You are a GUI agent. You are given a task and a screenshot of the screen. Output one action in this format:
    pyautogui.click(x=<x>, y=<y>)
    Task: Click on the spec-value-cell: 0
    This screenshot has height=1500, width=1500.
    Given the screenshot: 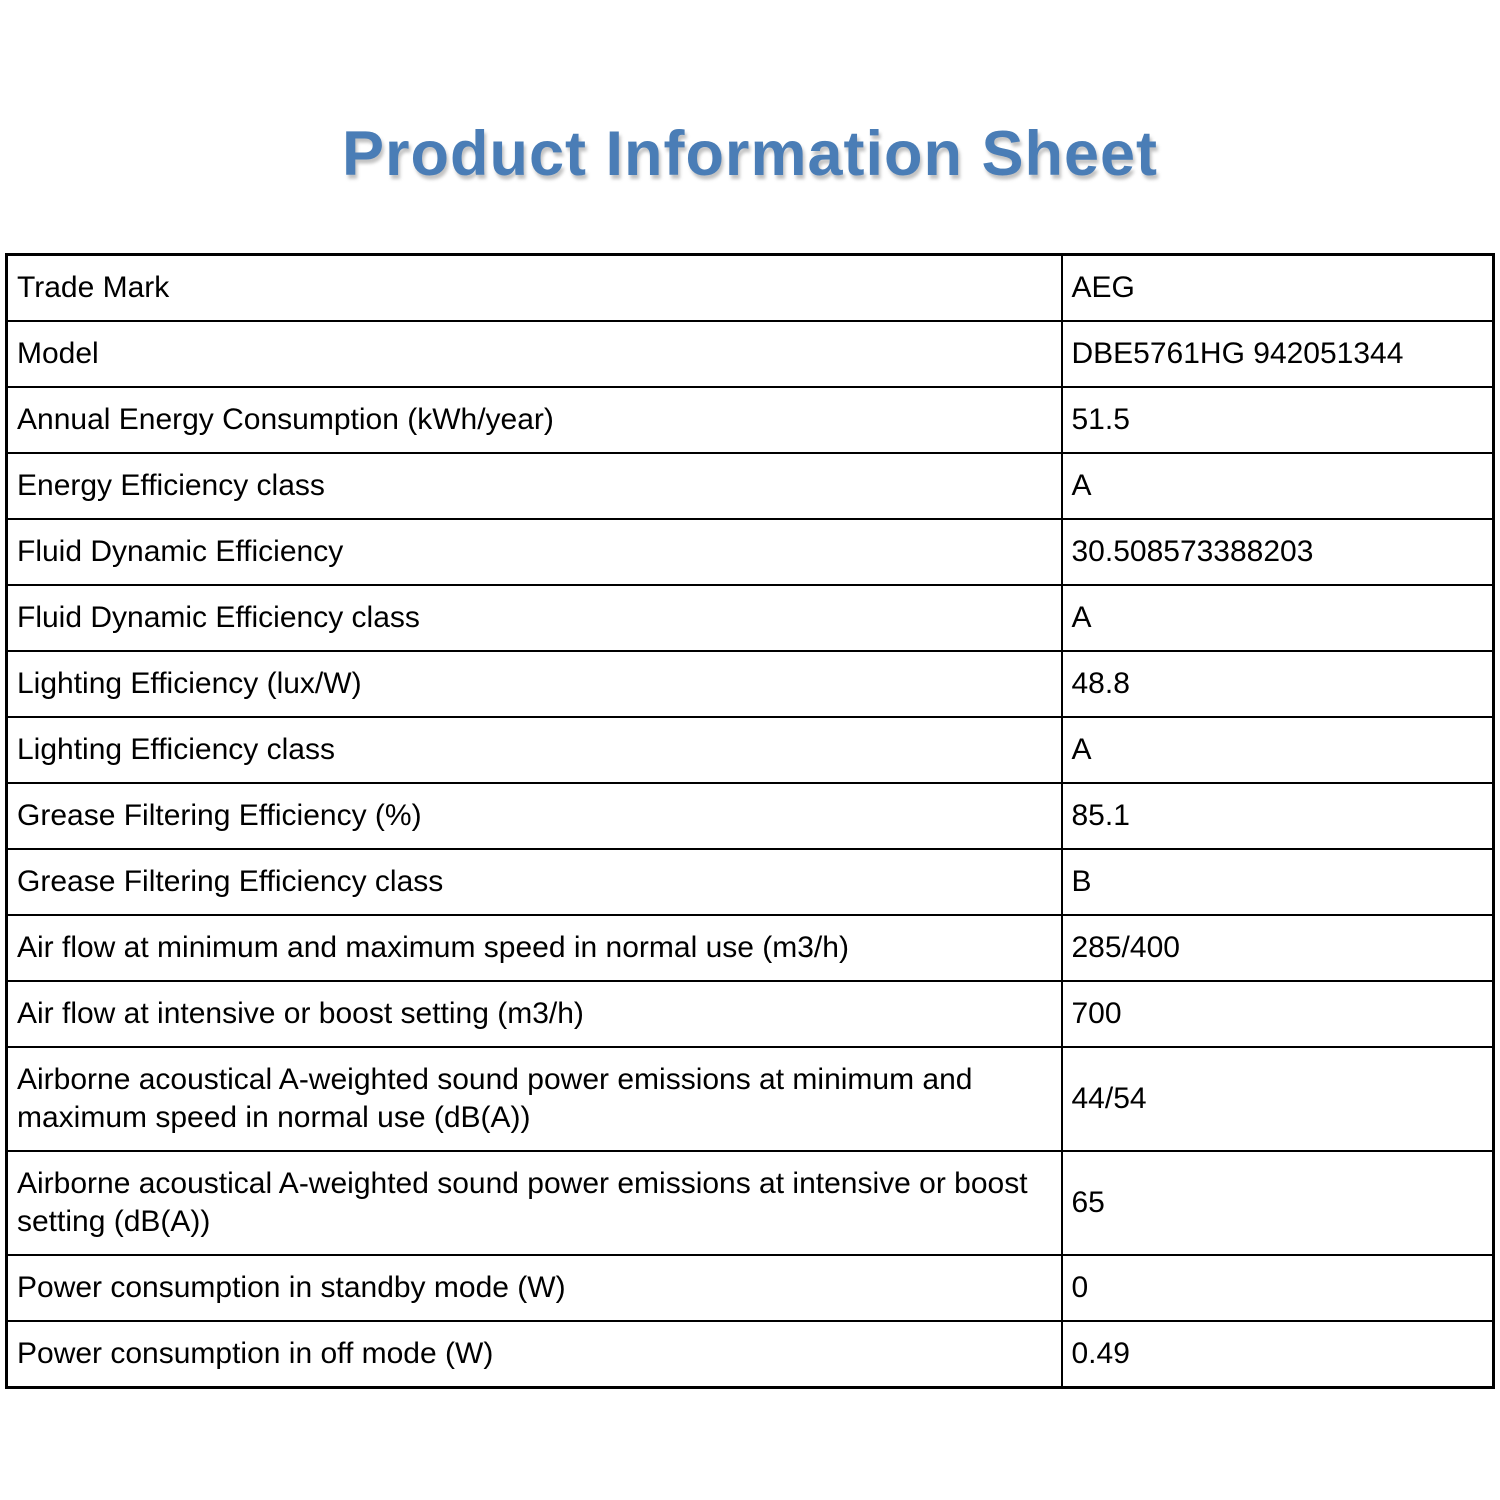 What is the action you would take?
    pyautogui.click(x=1277, y=1288)
    